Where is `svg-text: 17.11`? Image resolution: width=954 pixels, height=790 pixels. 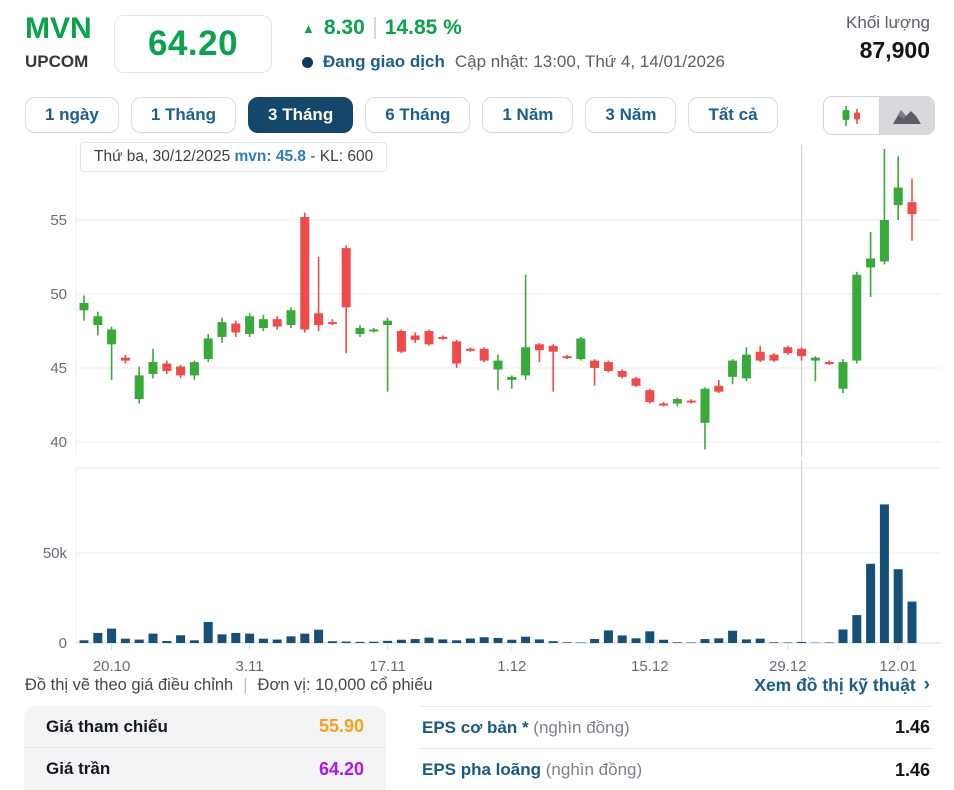 svg-text: 17.11 is located at coordinates (387, 666).